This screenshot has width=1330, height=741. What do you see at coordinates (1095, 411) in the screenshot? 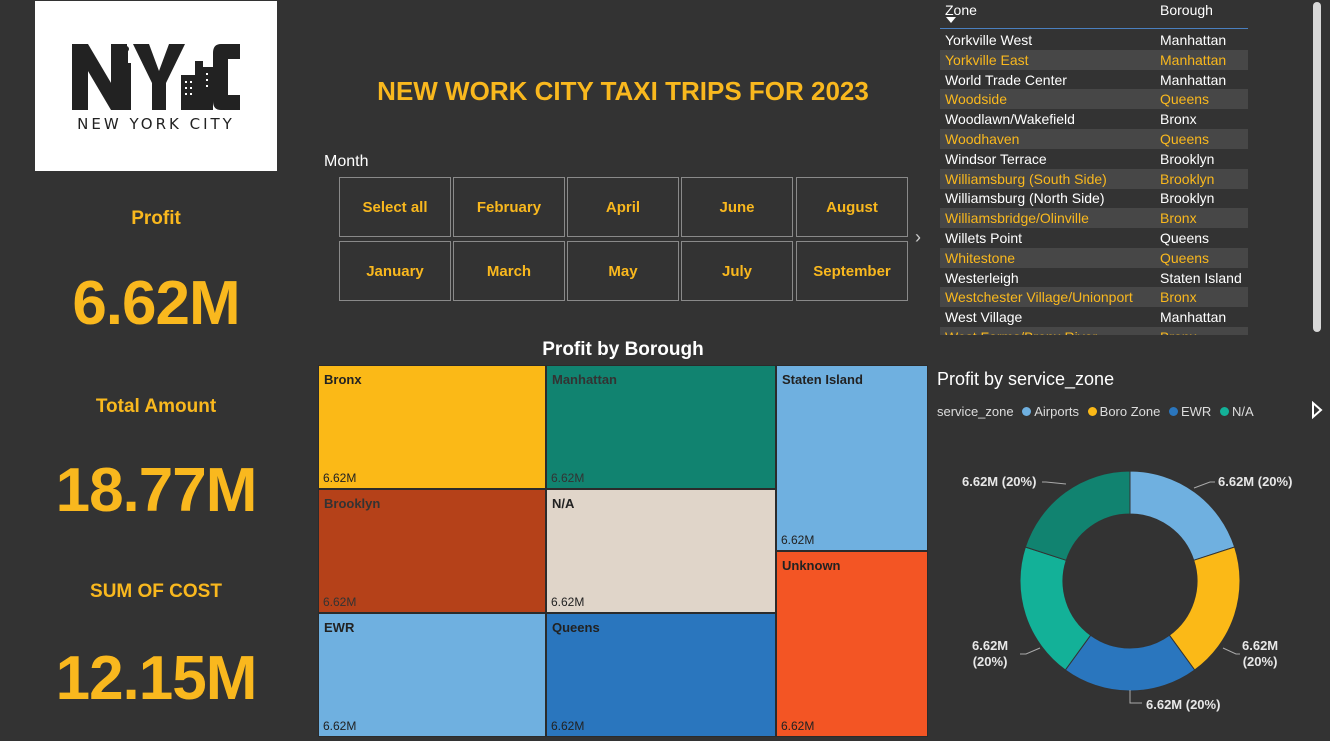
I see `donut-legend: service_zone Airports Boro Zone EWR N/A` at bounding box center [1095, 411].